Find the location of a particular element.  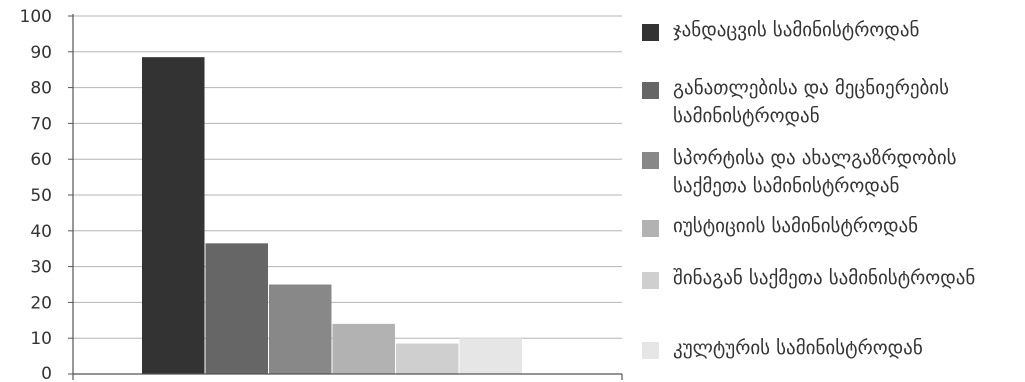

y-tick-label: 30 is located at coordinates (41, 268).